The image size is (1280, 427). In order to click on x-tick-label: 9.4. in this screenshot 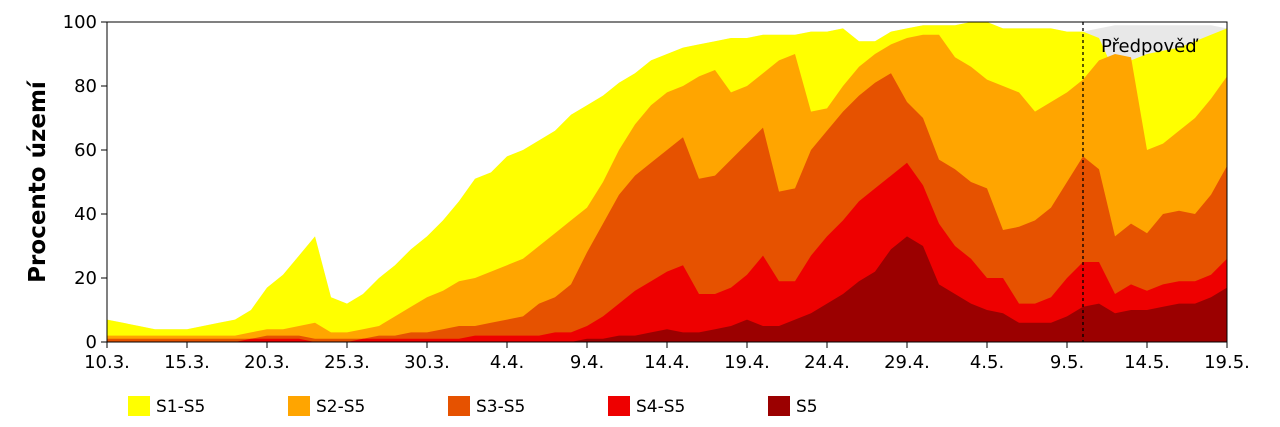, I will do `click(587, 362)`.